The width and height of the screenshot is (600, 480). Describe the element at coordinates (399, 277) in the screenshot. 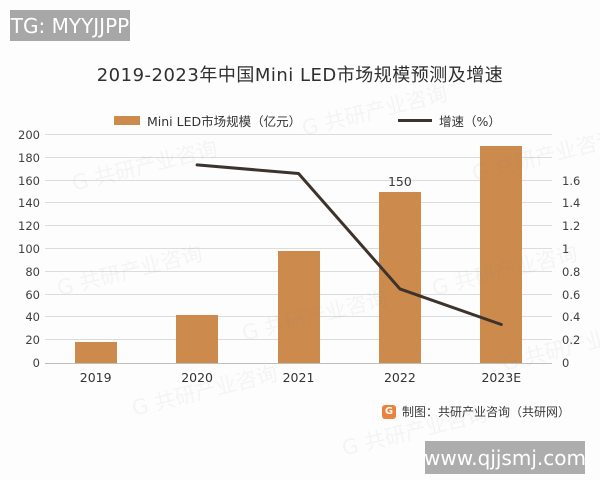

I see `bar-2022` at that location.